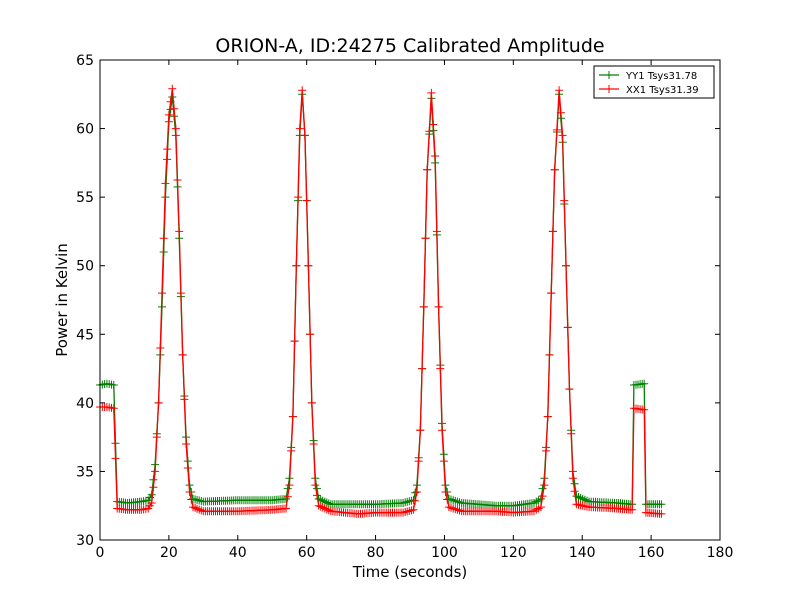  I want to click on x-tick-label: 180, so click(720, 553).